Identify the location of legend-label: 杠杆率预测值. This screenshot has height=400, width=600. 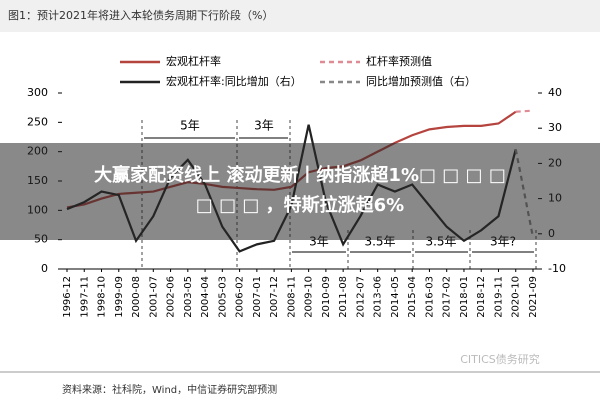
(399, 61).